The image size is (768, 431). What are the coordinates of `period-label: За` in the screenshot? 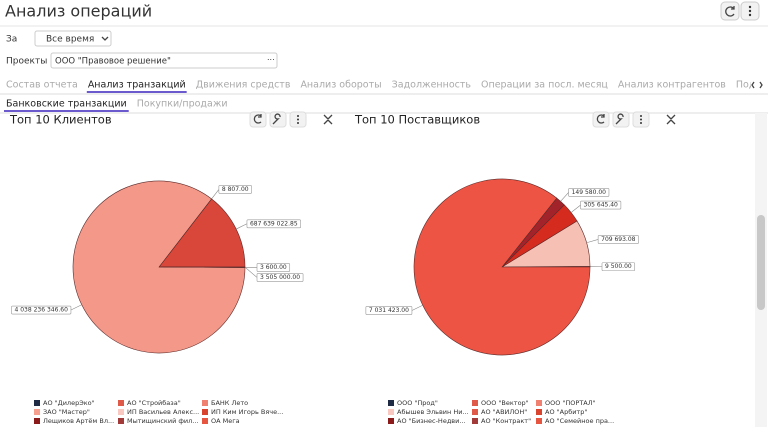 It's located at (11, 40).